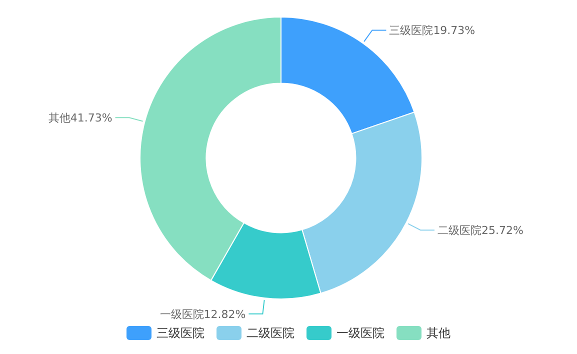 This screenshot has width=577, height=354. I want to click on legend-label: 其他, so click(438, 333).